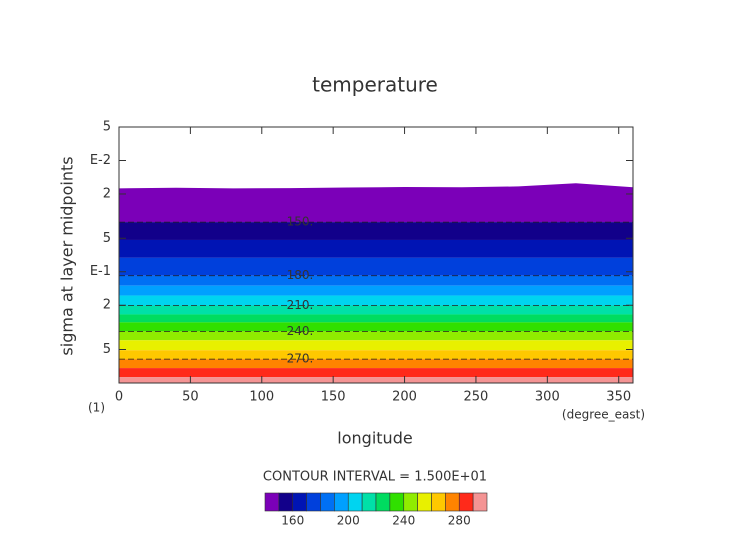 The image size is (752, 536). What do you see at coordinates (375, 477) in the screenshot?
I see `contour-interval: CONTOUR INTERVAL = 1.500E+01` at bounding box center [375, 477].